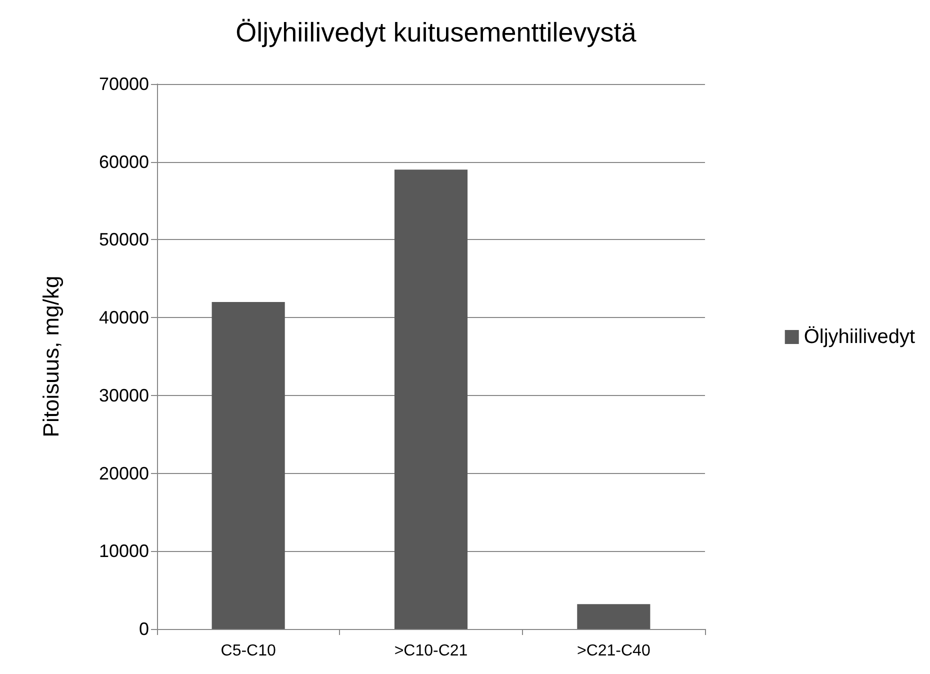  What do you see at coordinates (123, 84) in the screenshot?
I see `y-tick-label: 70000` at bounding box center [123, 84].